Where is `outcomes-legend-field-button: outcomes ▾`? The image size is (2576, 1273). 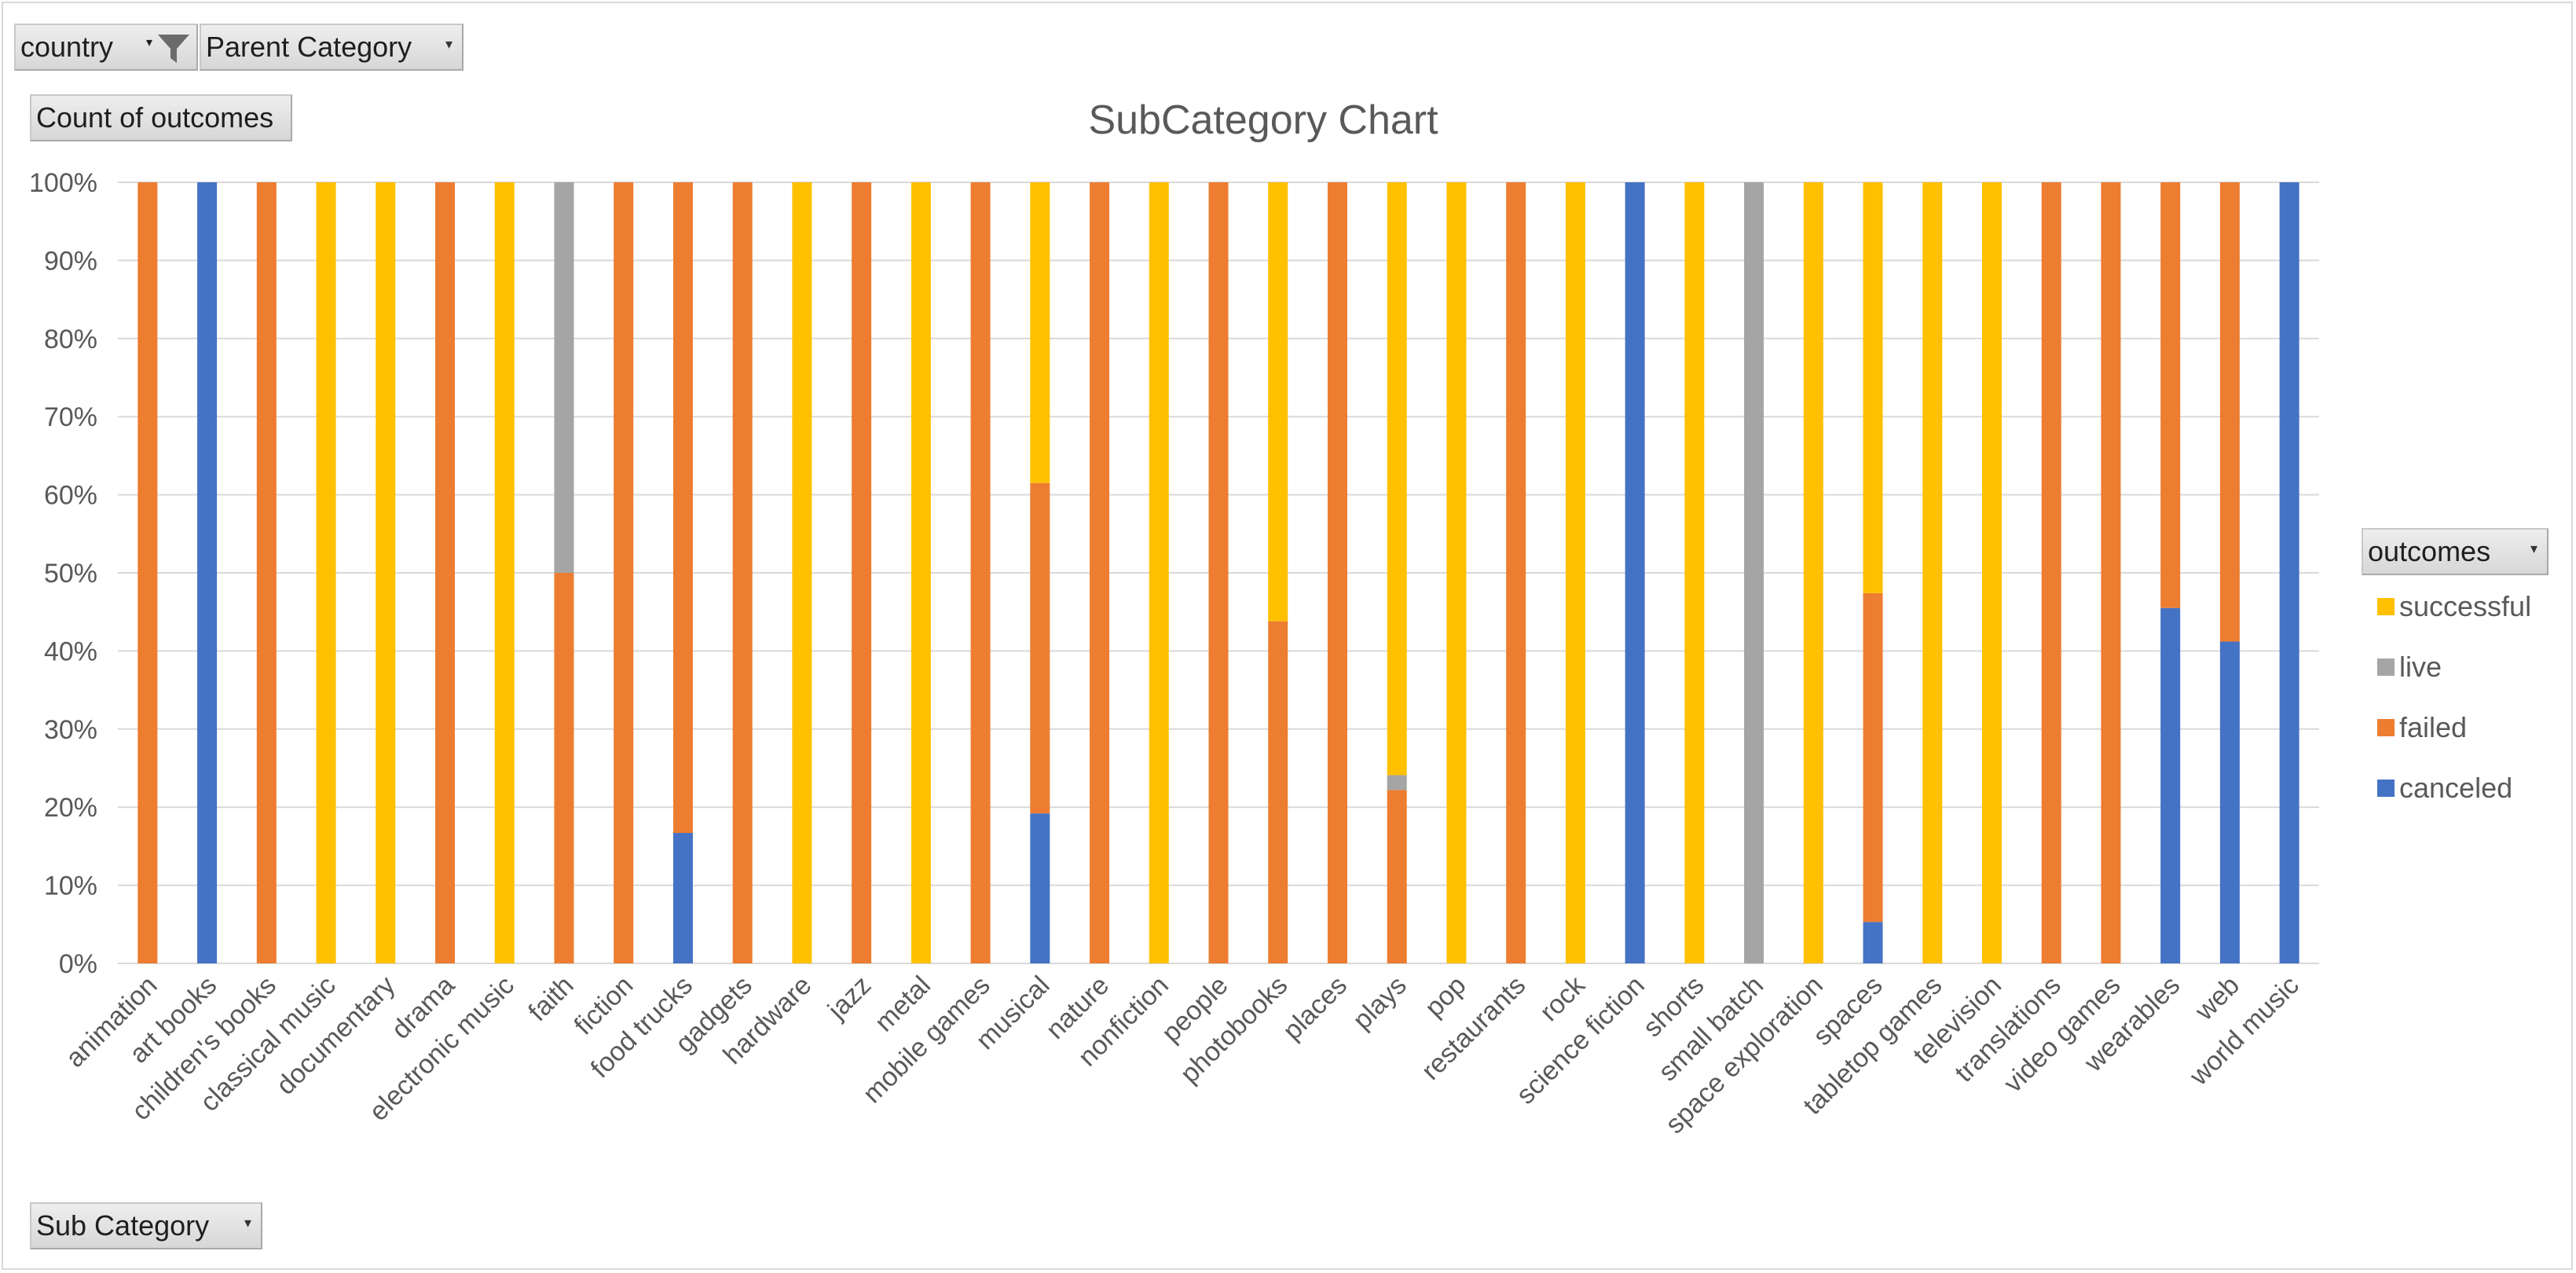 outcomes-legend-field-button: outcomes ▾ is located at coordinates (2455, 551).